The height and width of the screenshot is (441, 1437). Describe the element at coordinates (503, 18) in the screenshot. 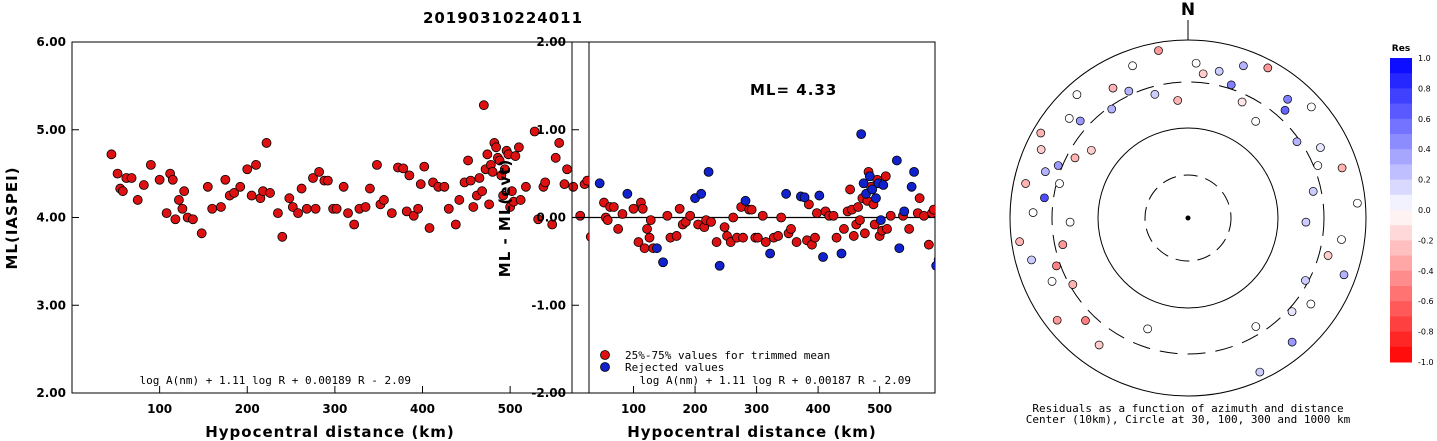

I see `event-id-title: 20190310224011` at that location.